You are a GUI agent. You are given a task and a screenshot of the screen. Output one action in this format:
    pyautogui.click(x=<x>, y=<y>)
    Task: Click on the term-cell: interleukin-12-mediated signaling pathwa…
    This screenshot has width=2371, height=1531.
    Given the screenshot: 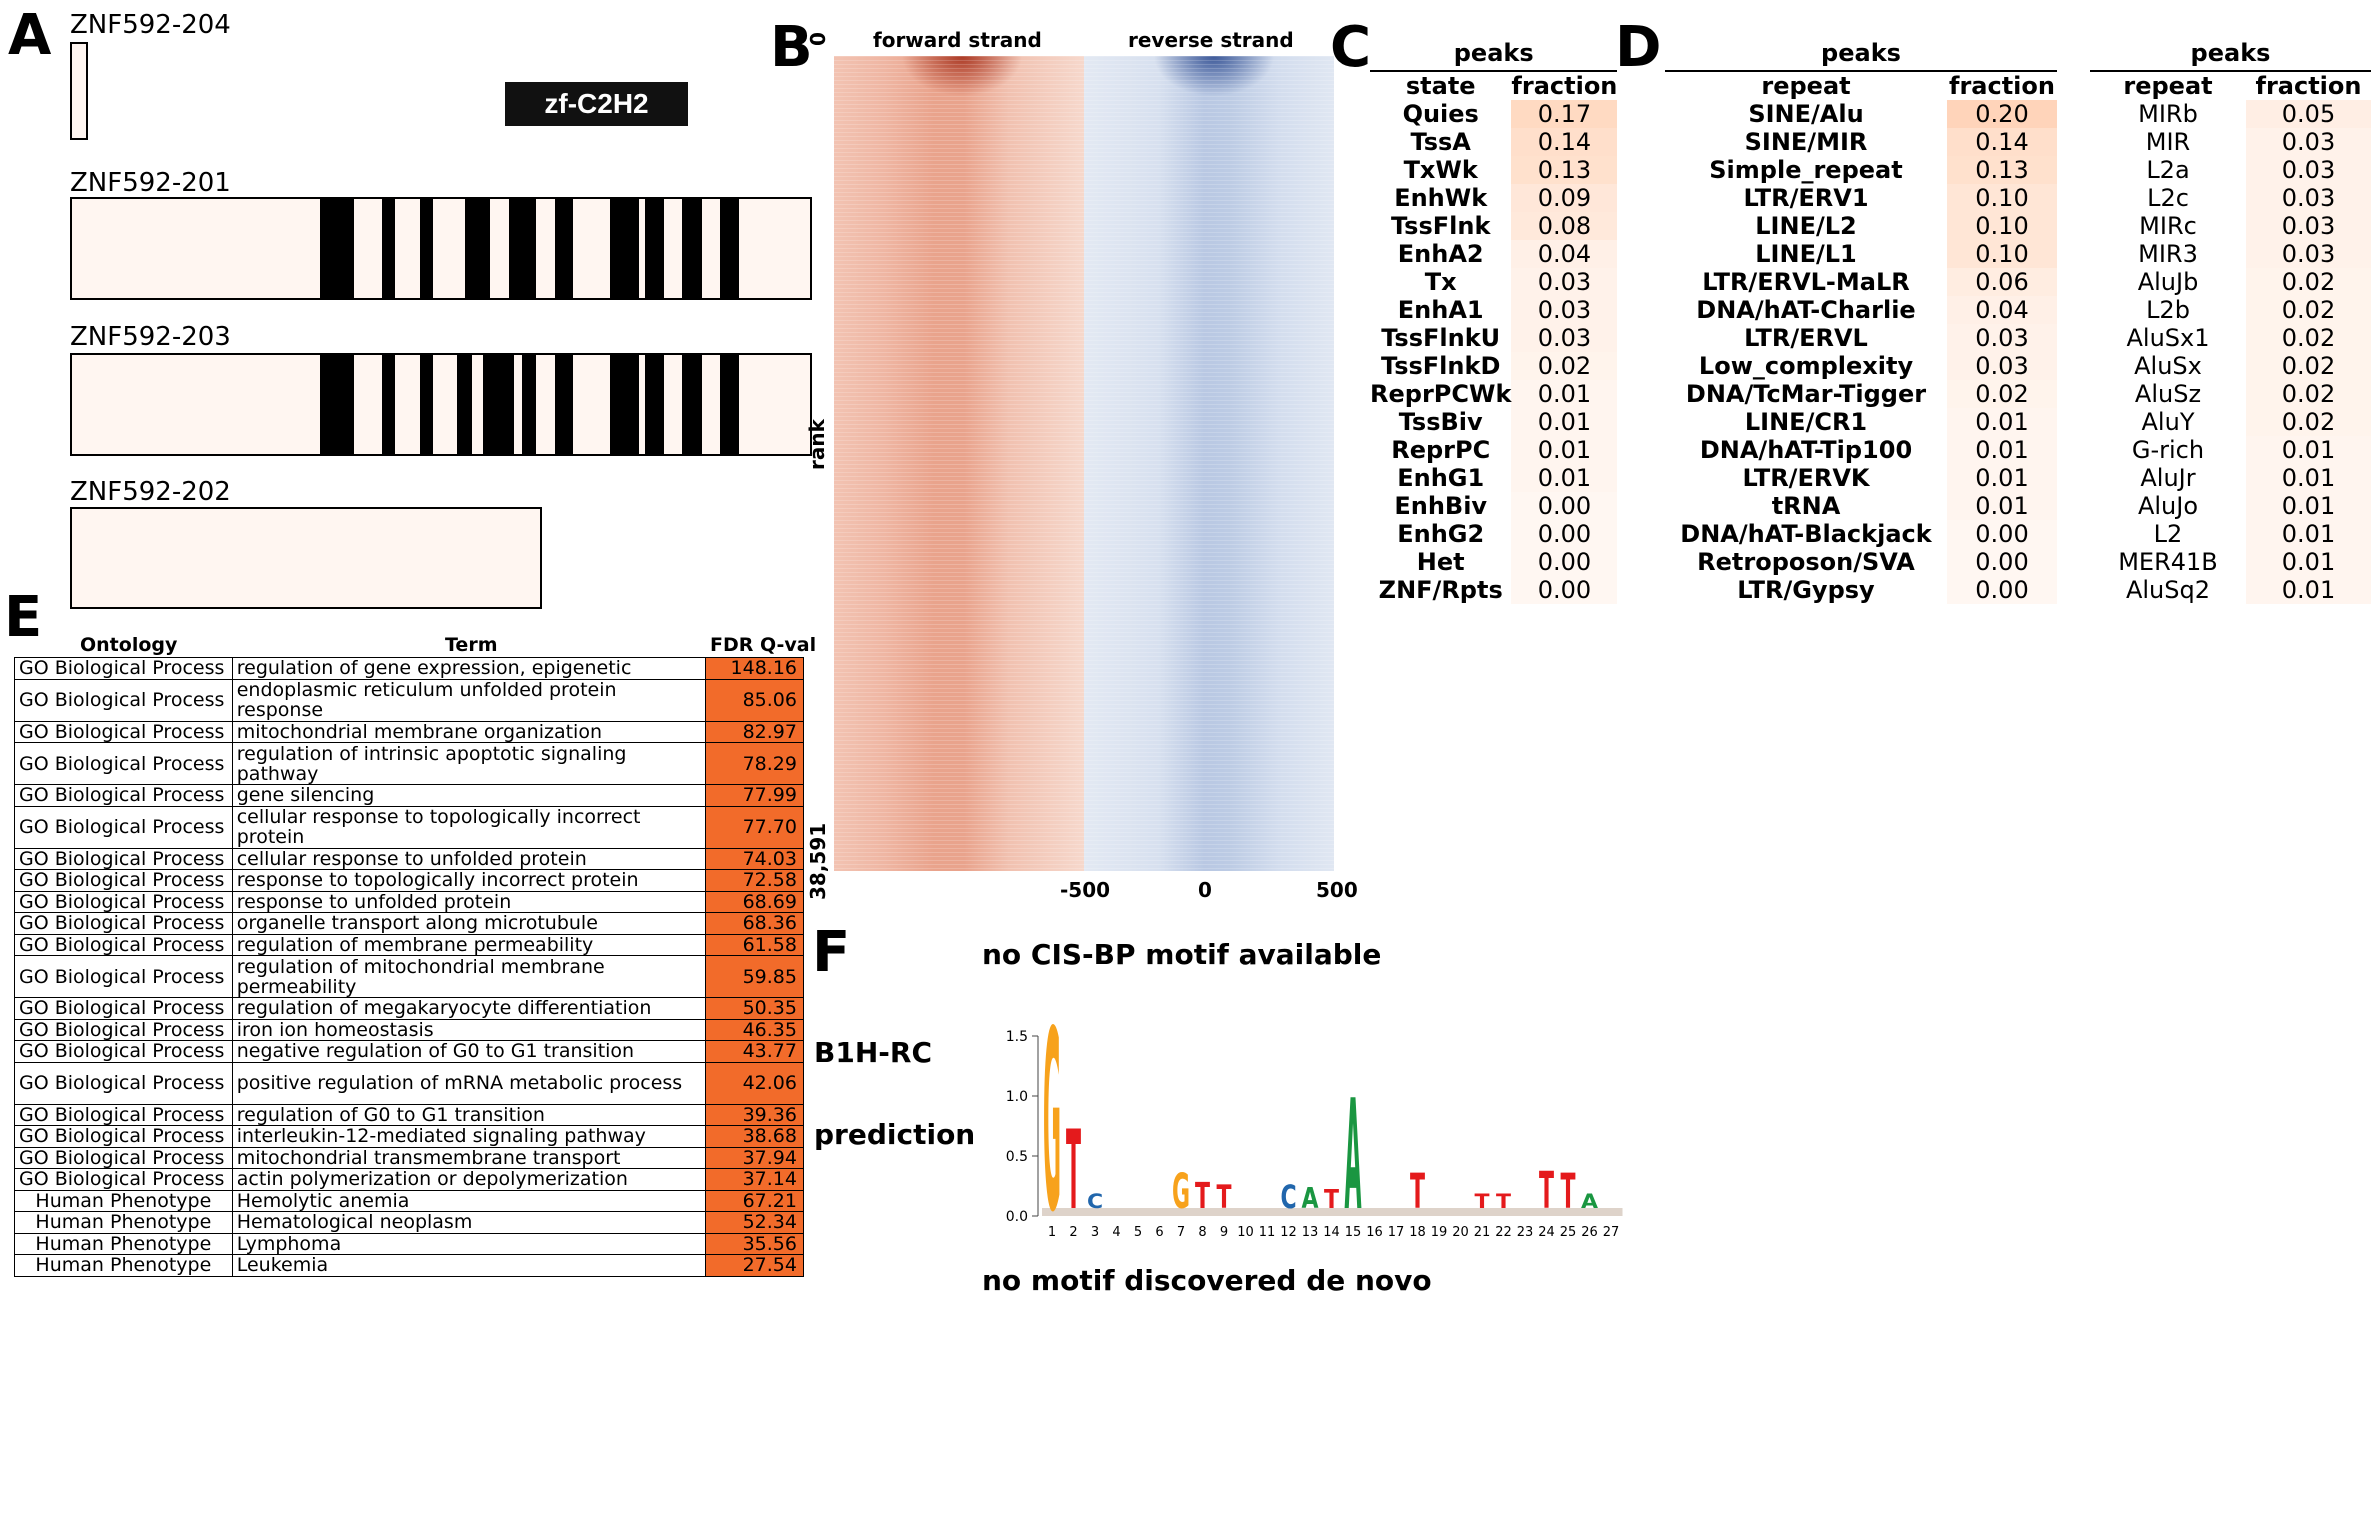 What is the action you would take?
    pyautogui.click(x=469, y=1136)
    